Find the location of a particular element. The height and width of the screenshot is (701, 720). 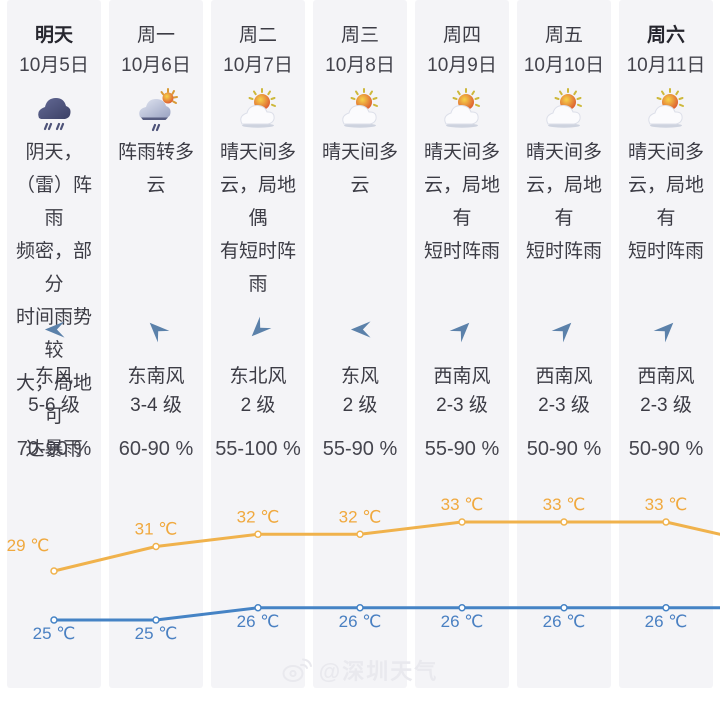

weather-description: 阵雨转多云 is located at coordinates (155, 169).